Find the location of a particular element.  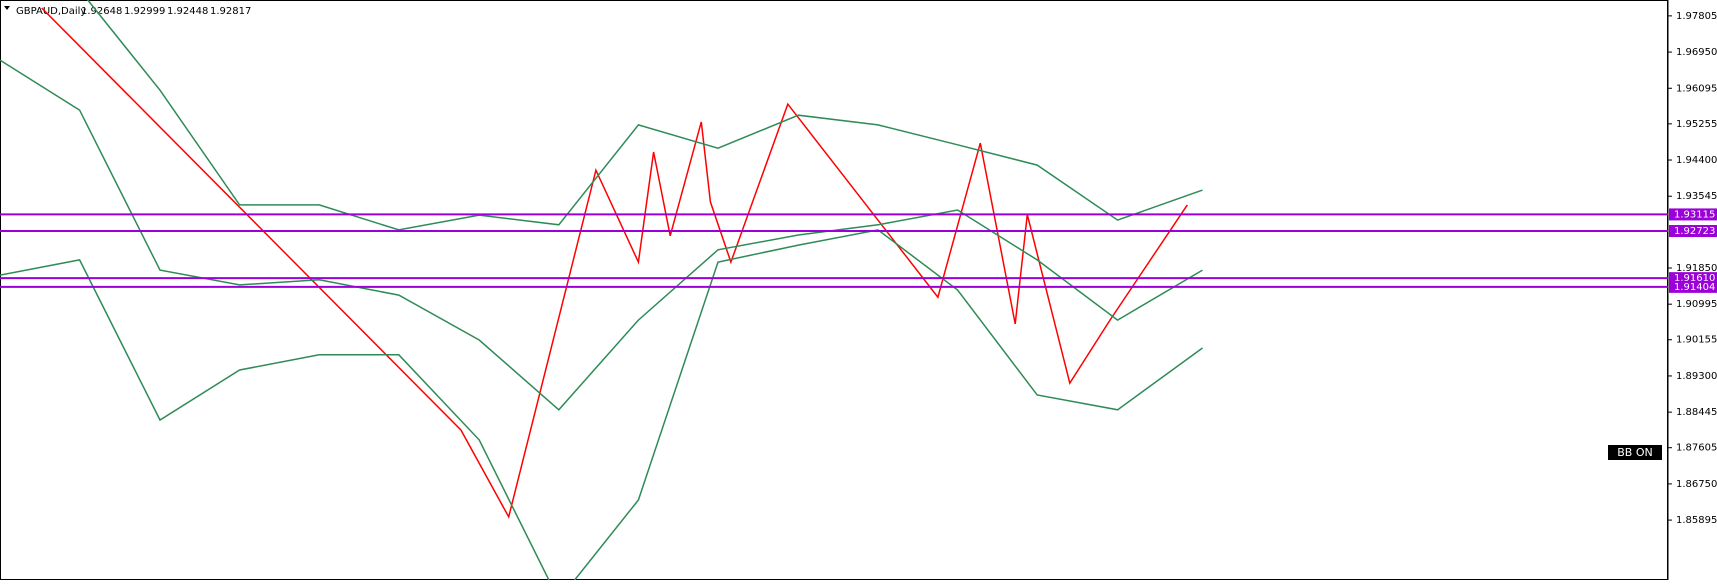

y-tick-label: 1.94400 is located at coordinates (1696, 160).